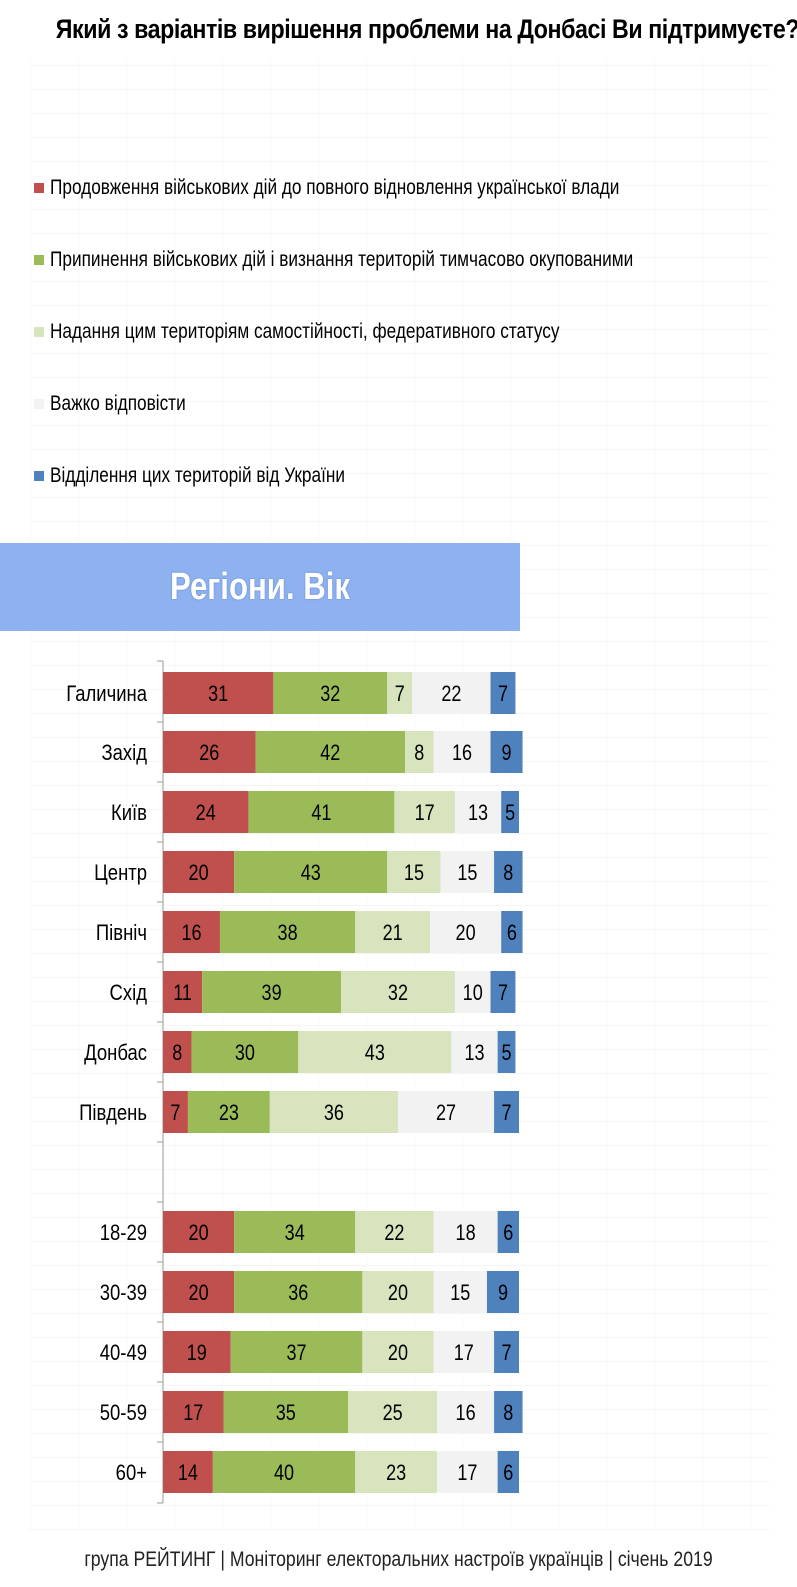 This screenshot has width=797, height=1587. Describe the element at coordinates (118, 403) in the screenshot. I see `legend-label: Важко відповісти` at that location.